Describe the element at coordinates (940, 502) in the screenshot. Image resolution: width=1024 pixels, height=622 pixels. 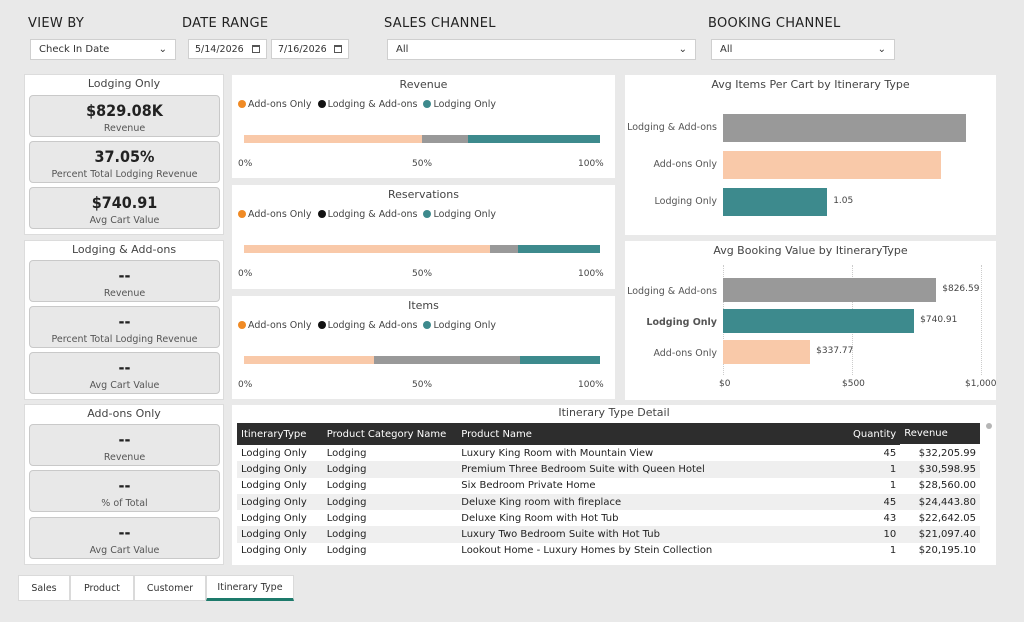
I see `table-cell: $24,443.80` at that location.